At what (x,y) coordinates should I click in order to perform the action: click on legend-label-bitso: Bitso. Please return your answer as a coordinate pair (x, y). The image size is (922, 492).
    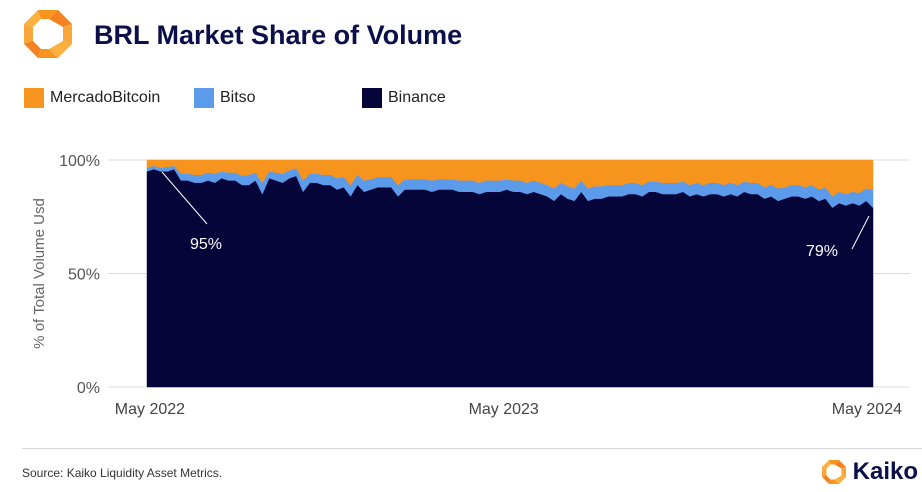
    Looking at the image, I should click on (238, 97).